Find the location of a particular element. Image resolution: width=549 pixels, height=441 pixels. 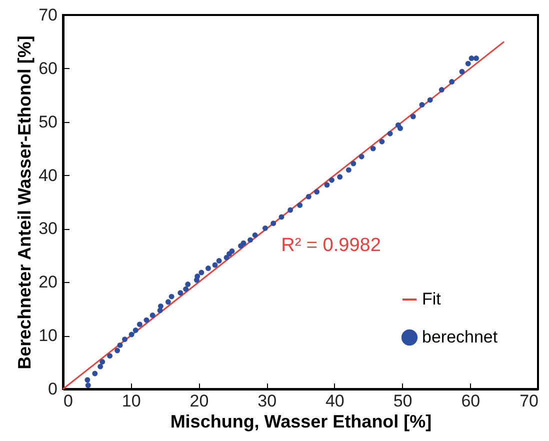

x-tick-label: 0 is located at coordinates (68, 401).